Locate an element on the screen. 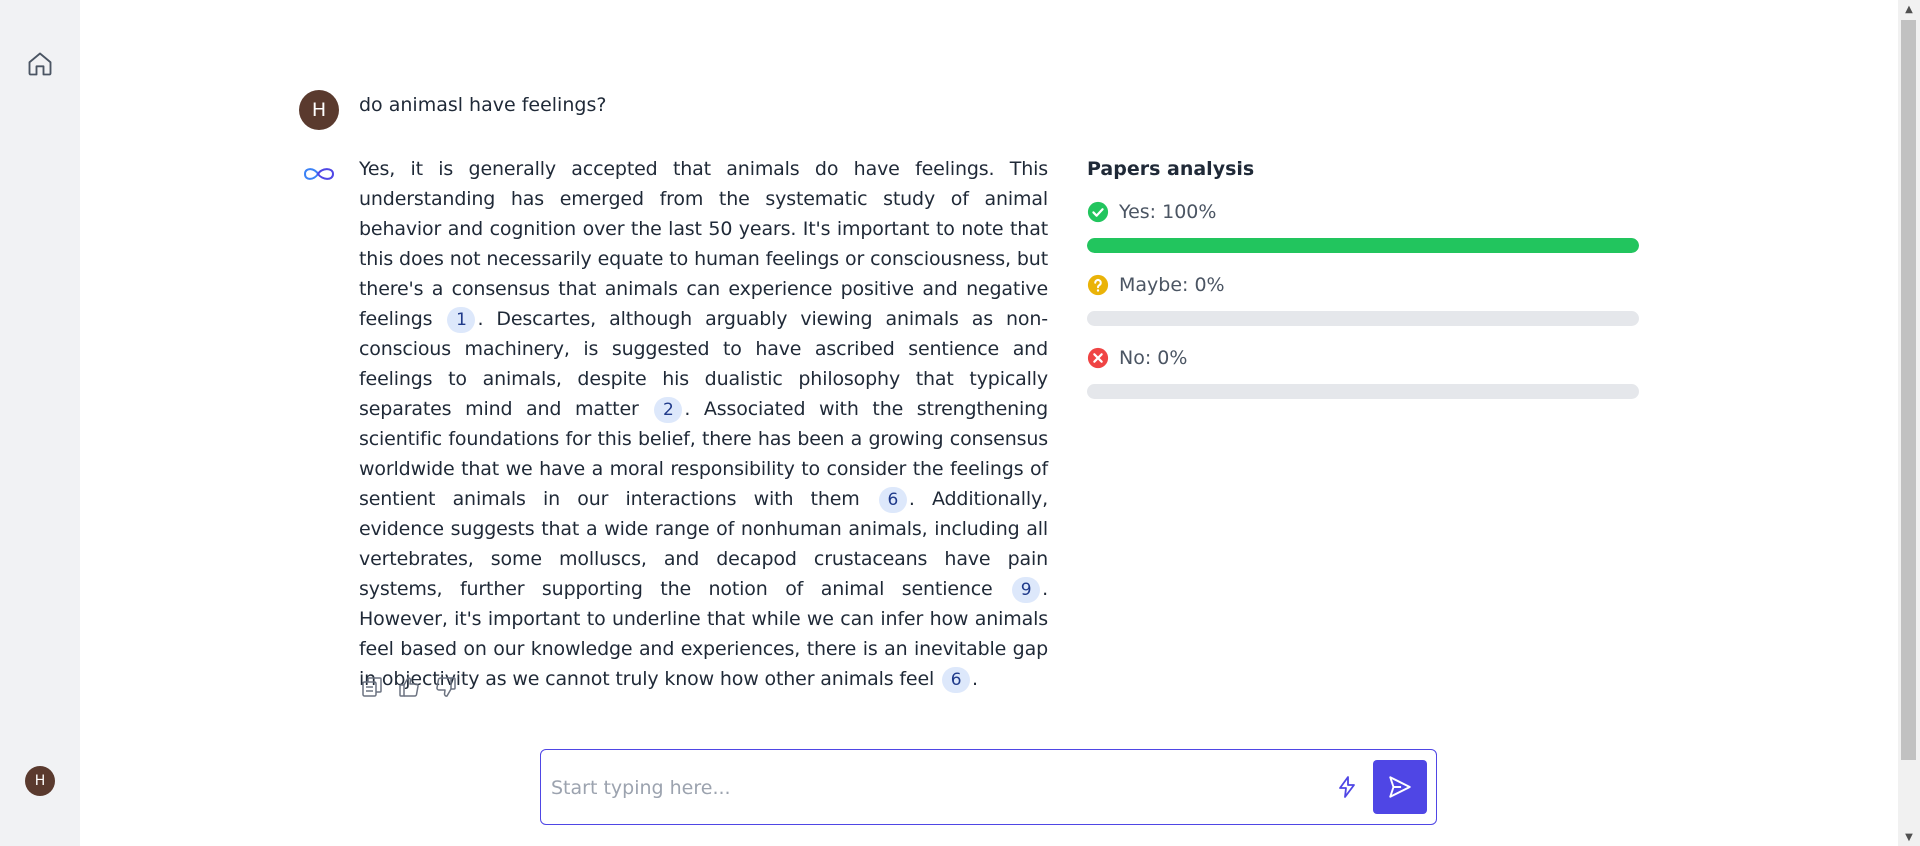  thumbs-down-button is located at coordinates (446, 687).